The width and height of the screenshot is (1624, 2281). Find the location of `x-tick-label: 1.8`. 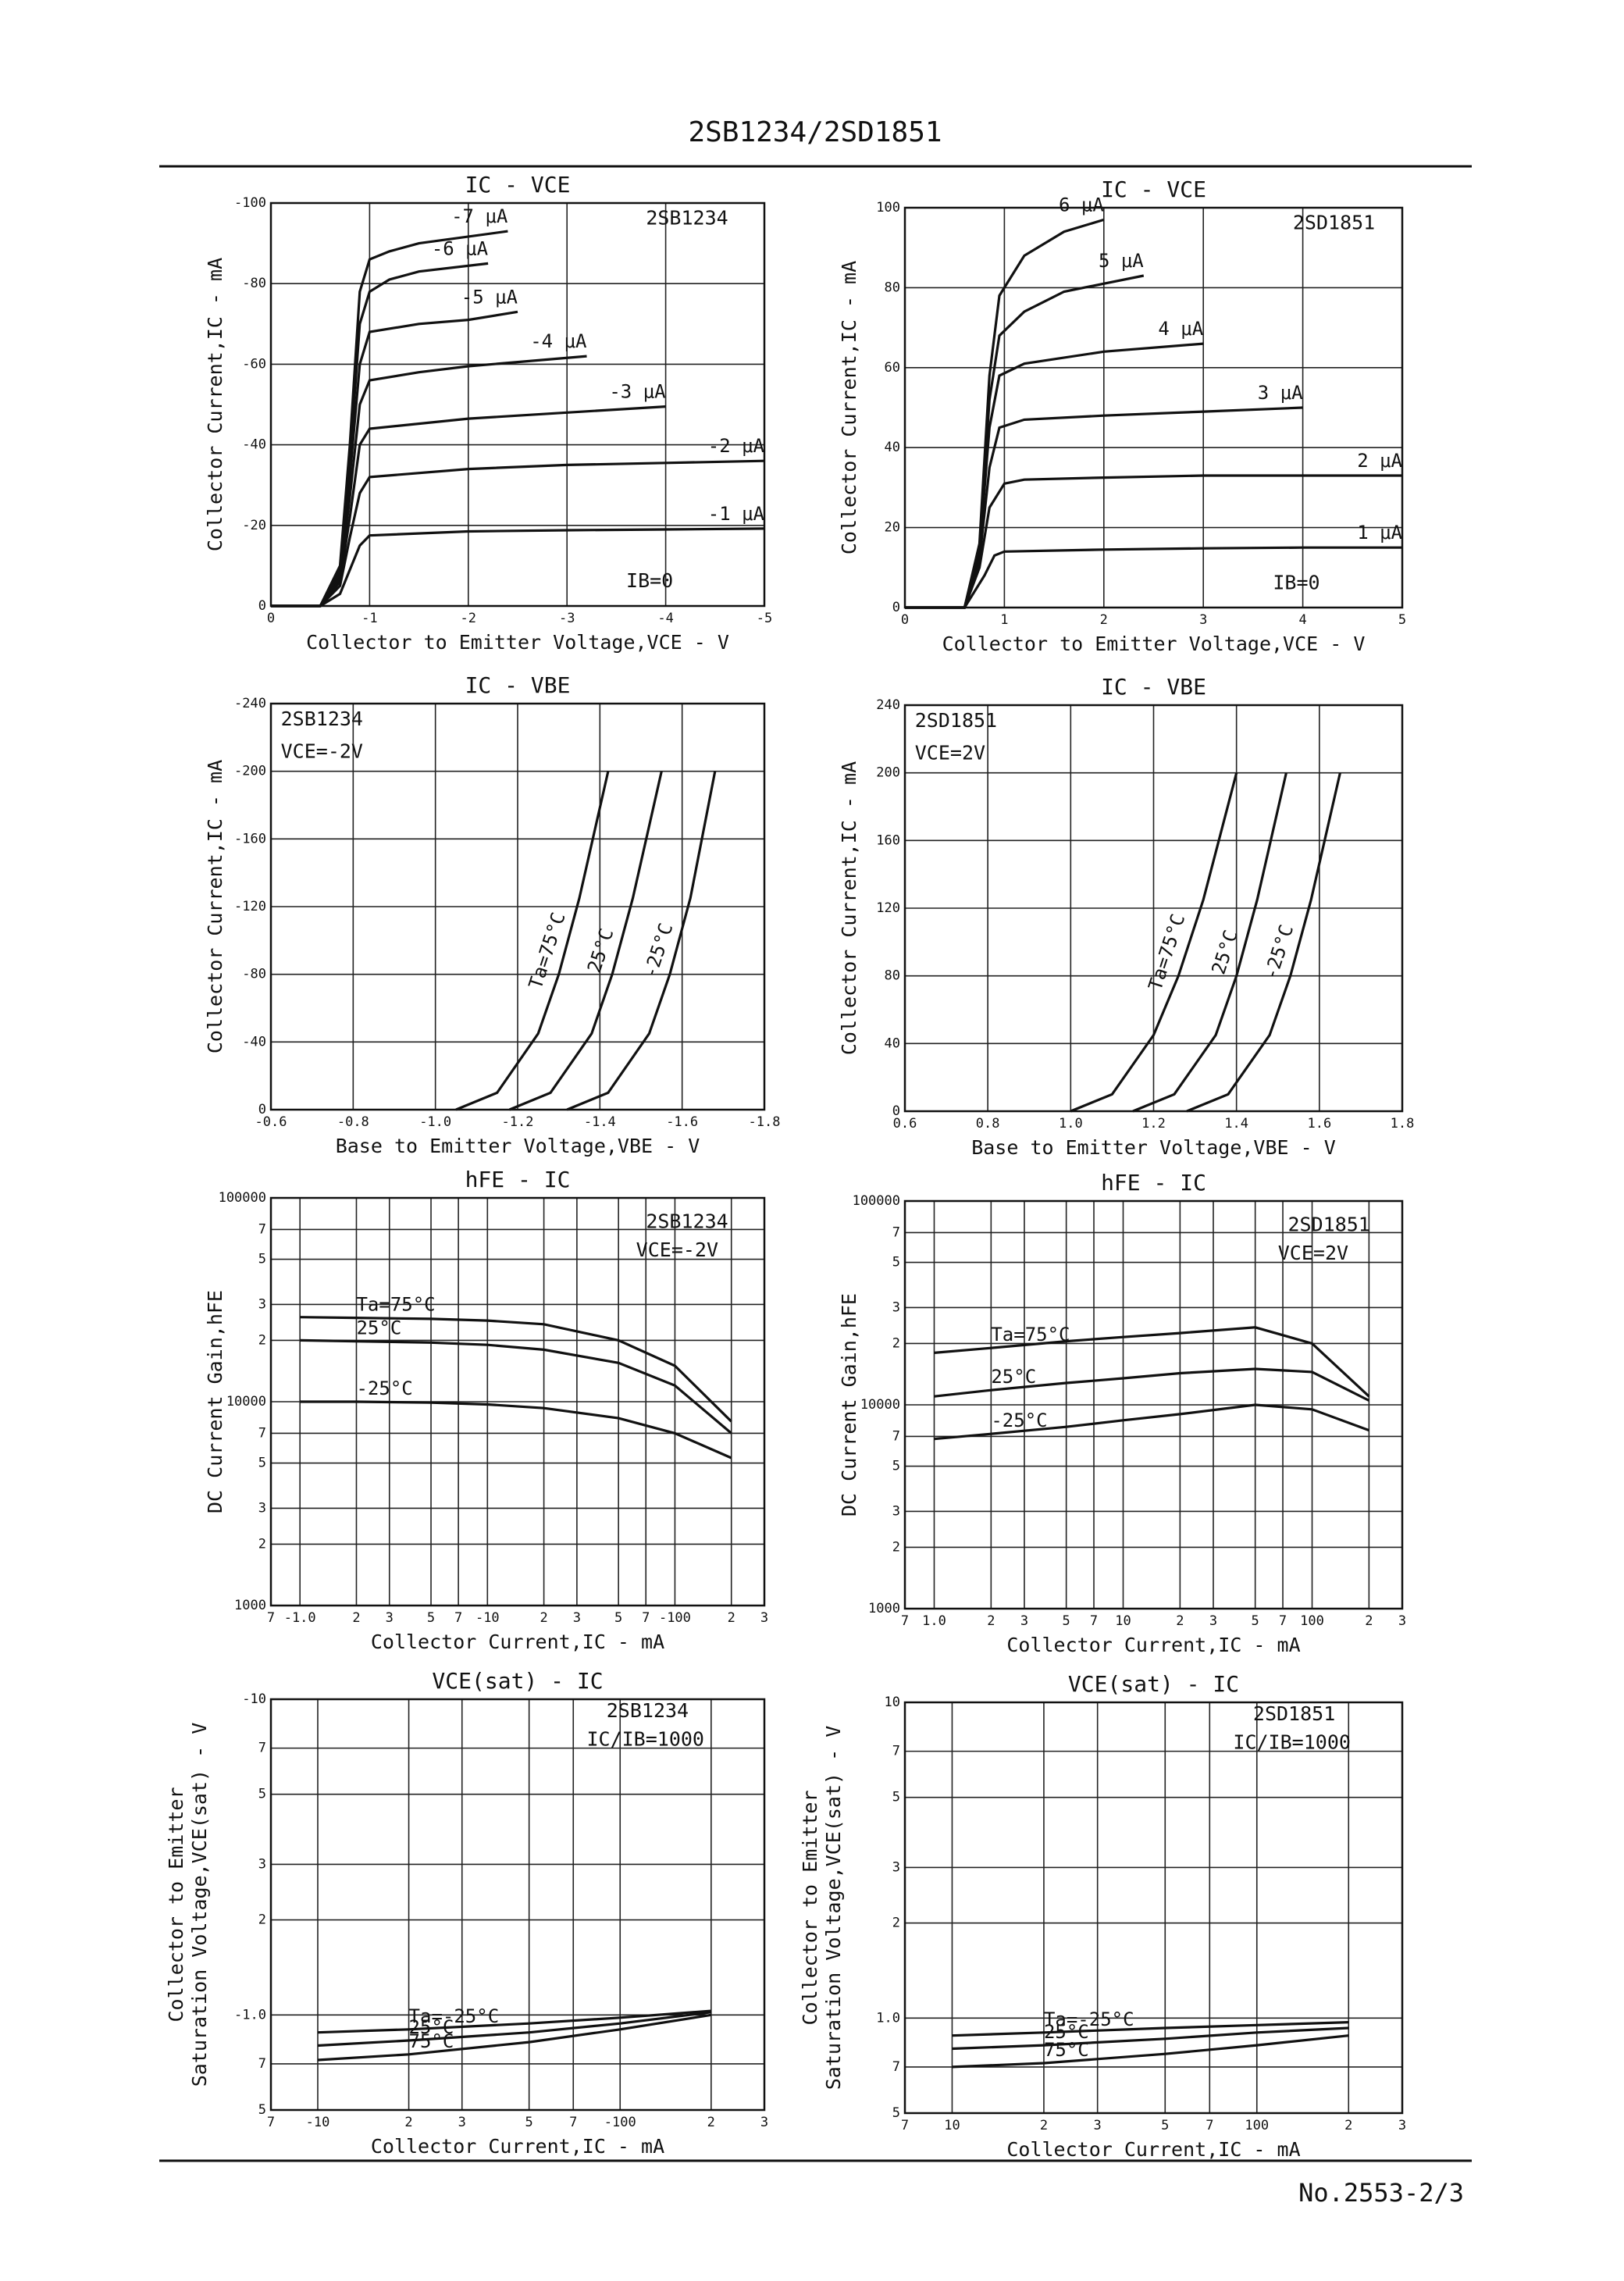

x-tick-label: 1.8 is located at coordinates (1403, 1124).